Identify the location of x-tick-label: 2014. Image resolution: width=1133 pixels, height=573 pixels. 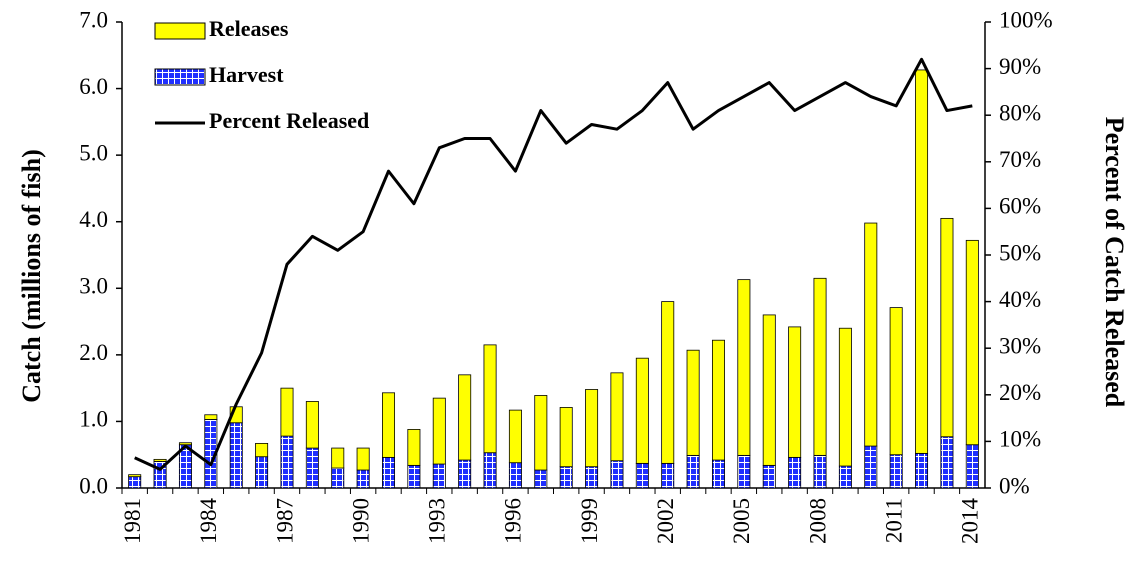
(970, 521).